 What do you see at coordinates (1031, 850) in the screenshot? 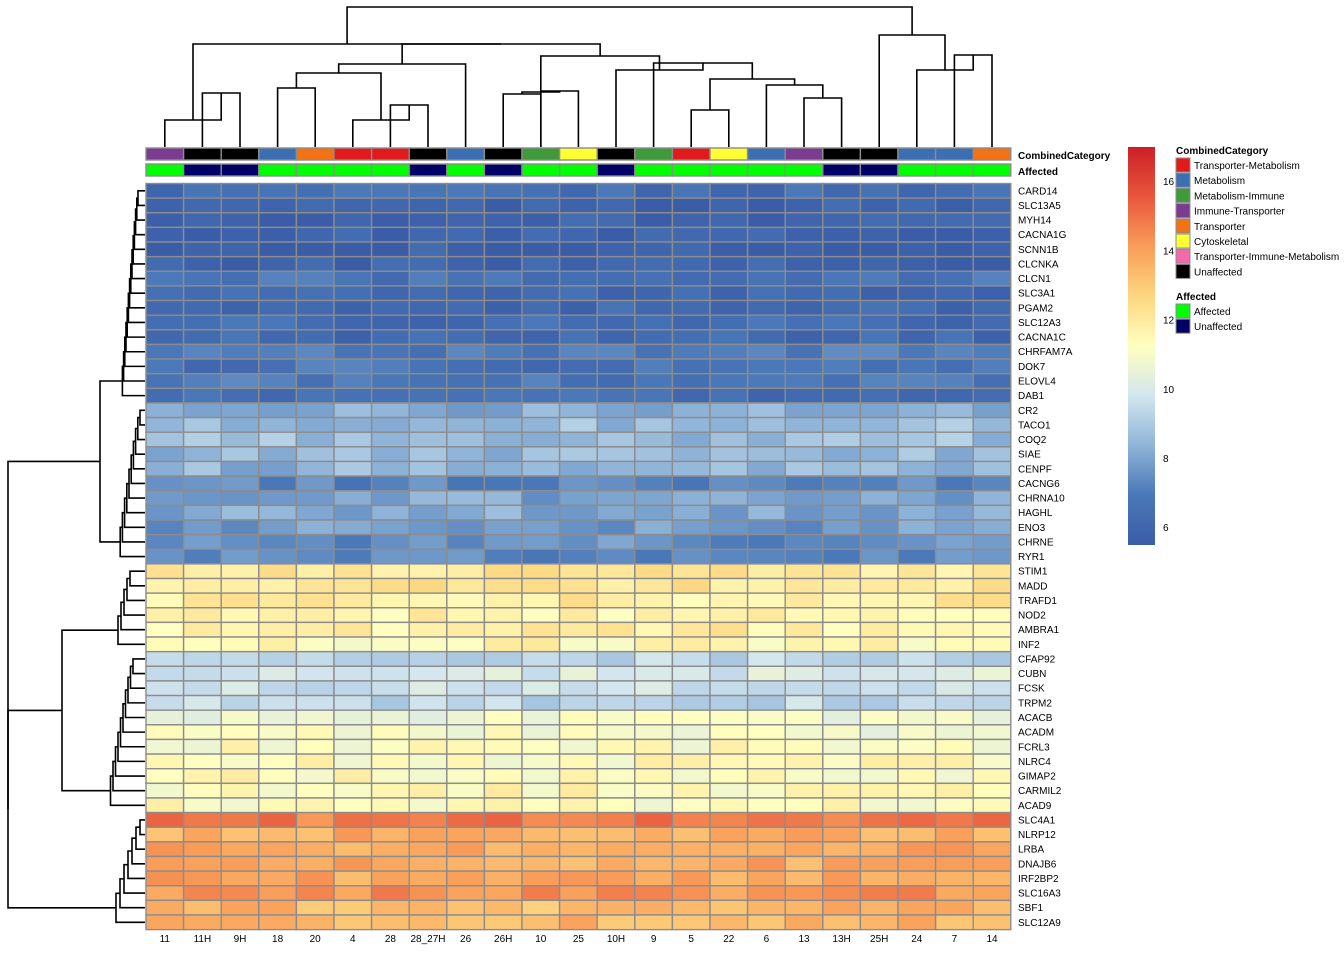
I see `gene-label: LRBA` at bounding box center [1031, 850].